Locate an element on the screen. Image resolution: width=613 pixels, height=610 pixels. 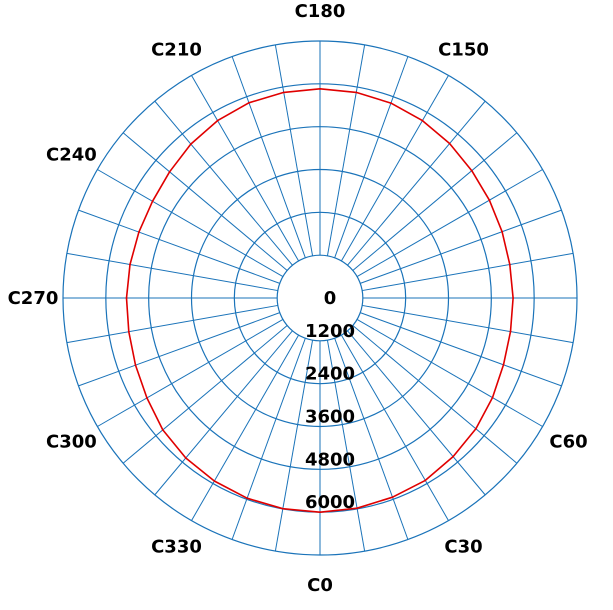
angle-label-300: C300 is located at coordinates (71, 442).